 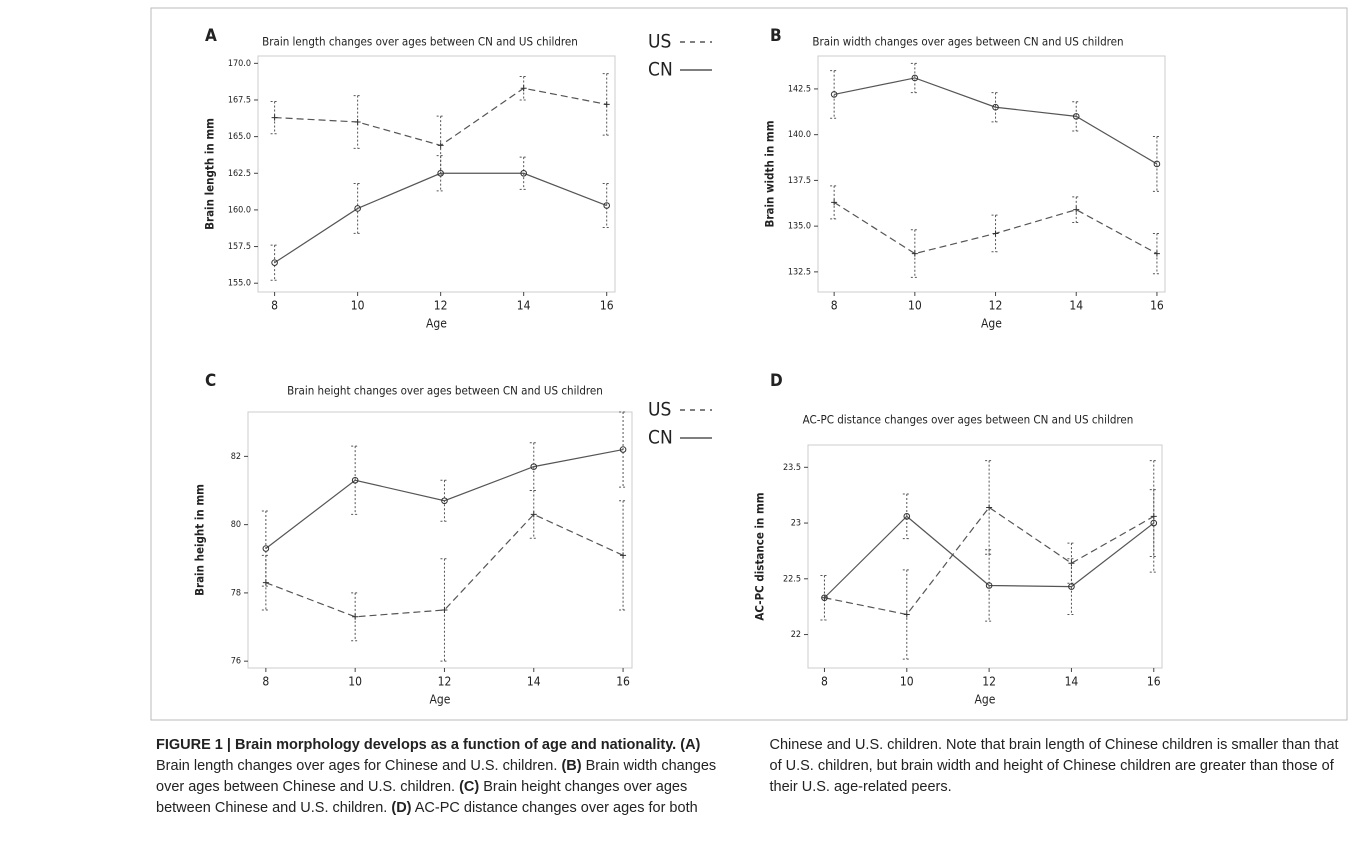 I want to click on y-tick-label: 78, so click(x=236, y=593).